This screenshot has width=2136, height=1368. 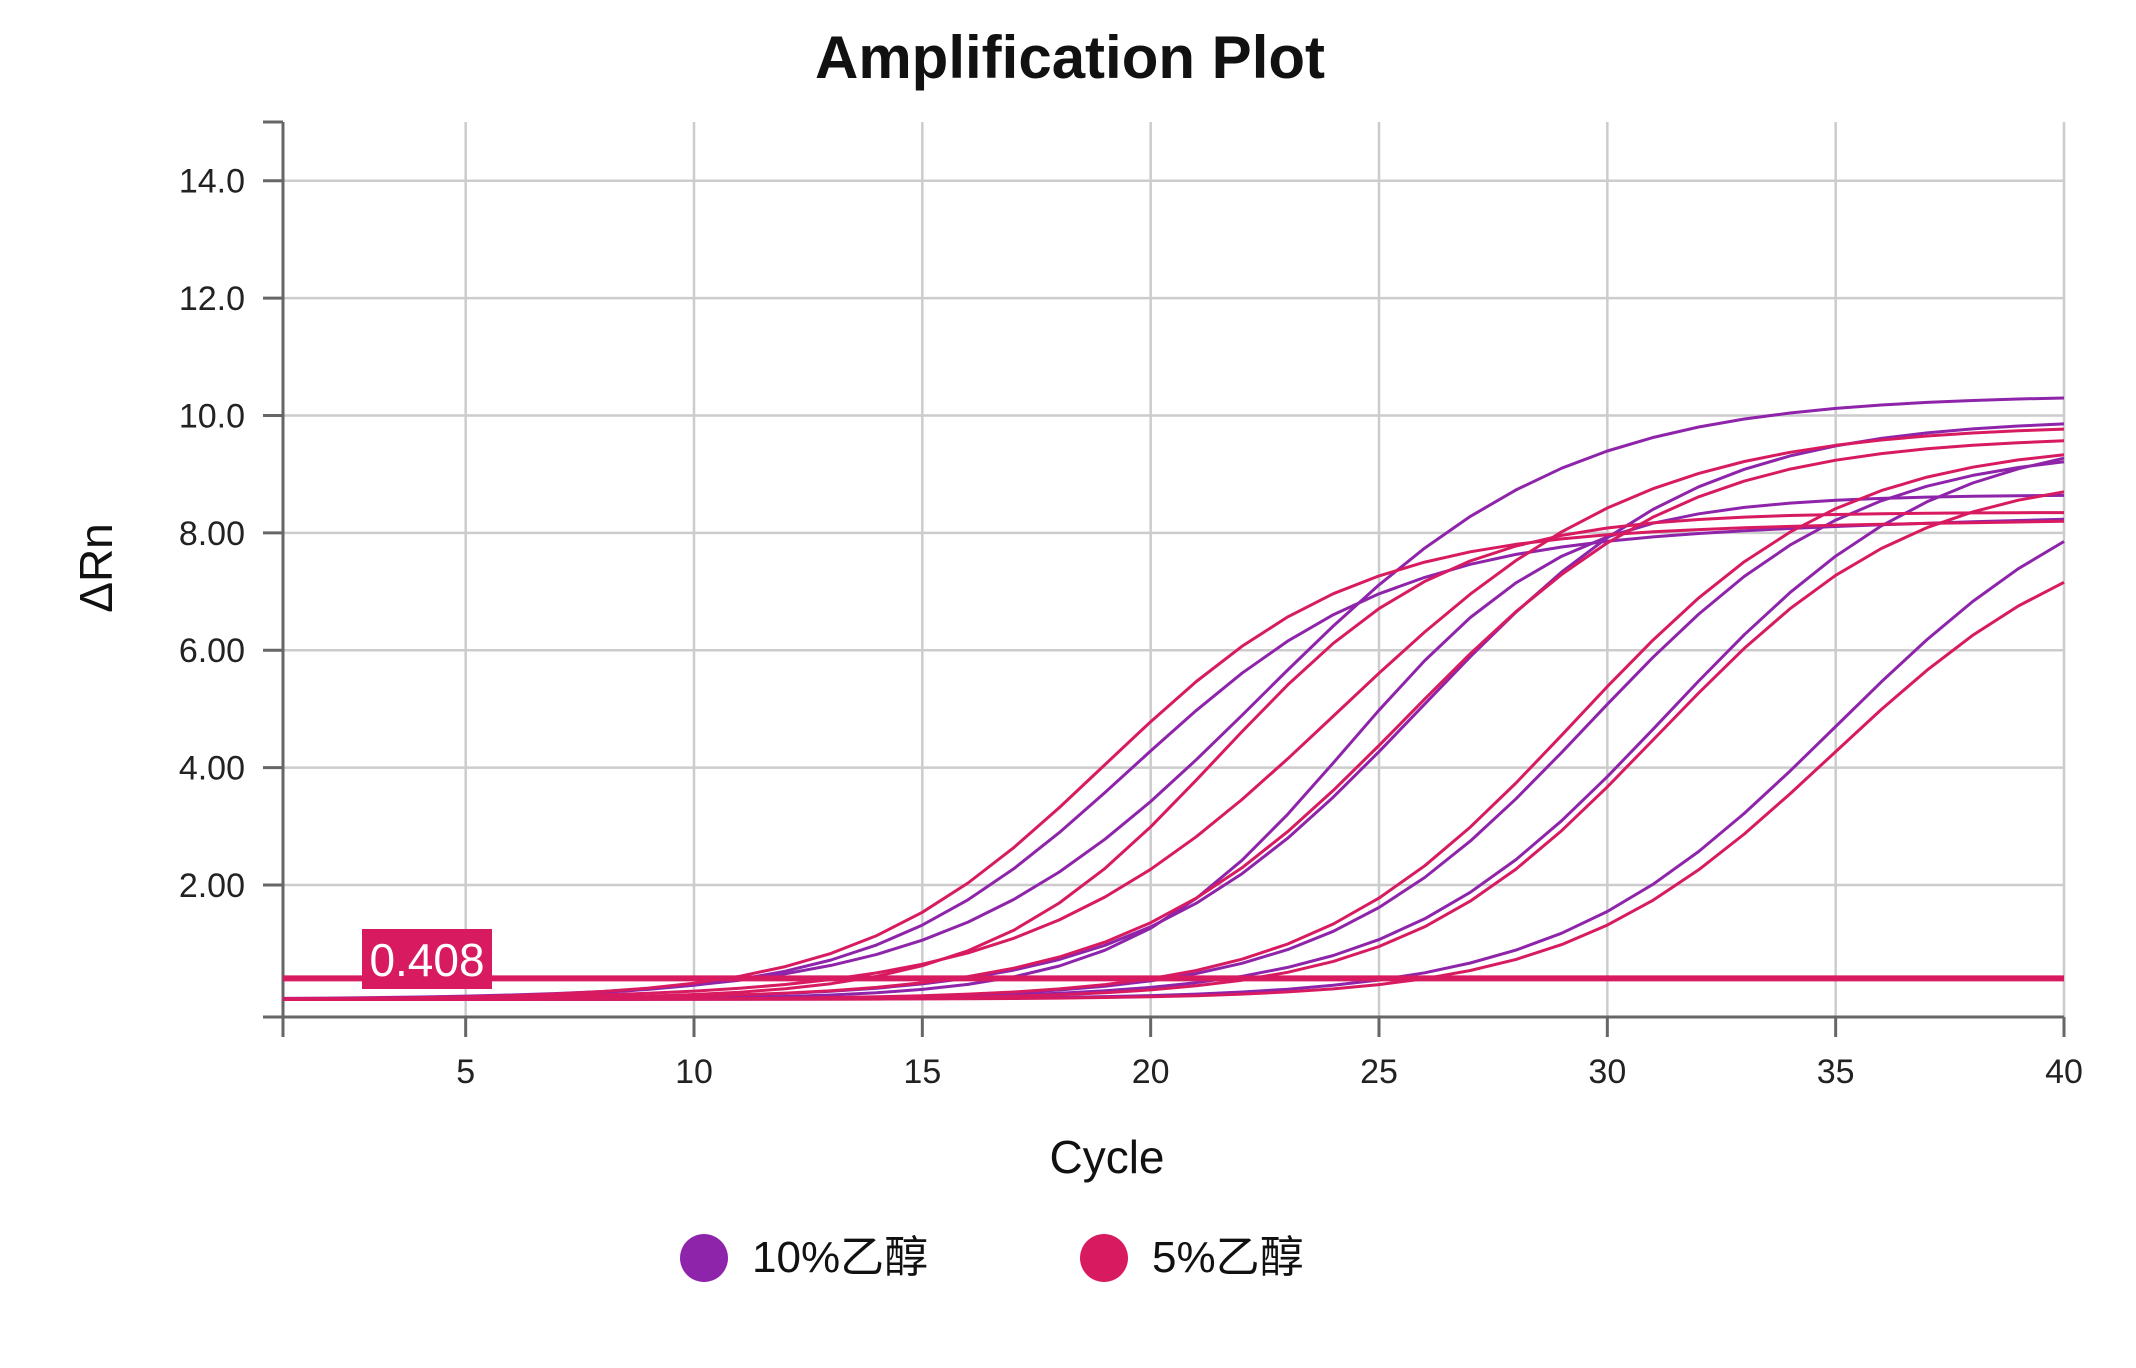 I want to click on y-axis-ticks: 2.00 4.00 6.00 8.00 10.0 12.0 14.0, so click(x=231, y=534).